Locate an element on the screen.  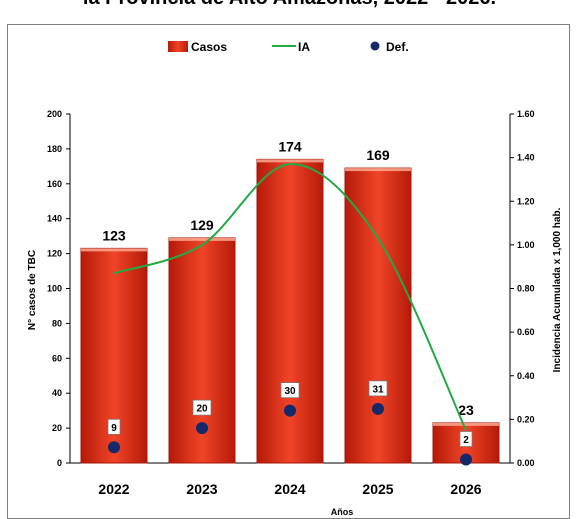
legend-bar-swatch is located at coordinates (178, 46).